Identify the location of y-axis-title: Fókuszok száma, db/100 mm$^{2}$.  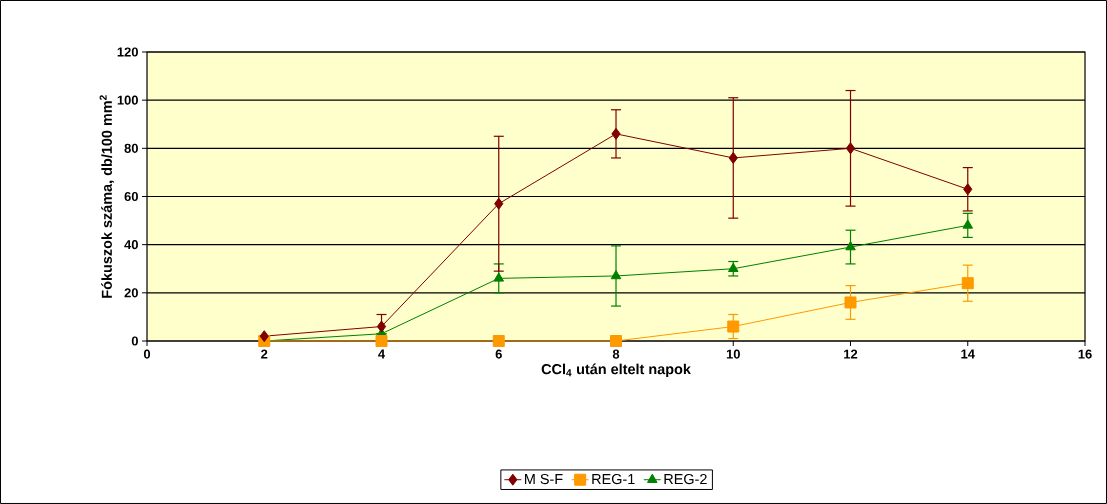
(107, 196).